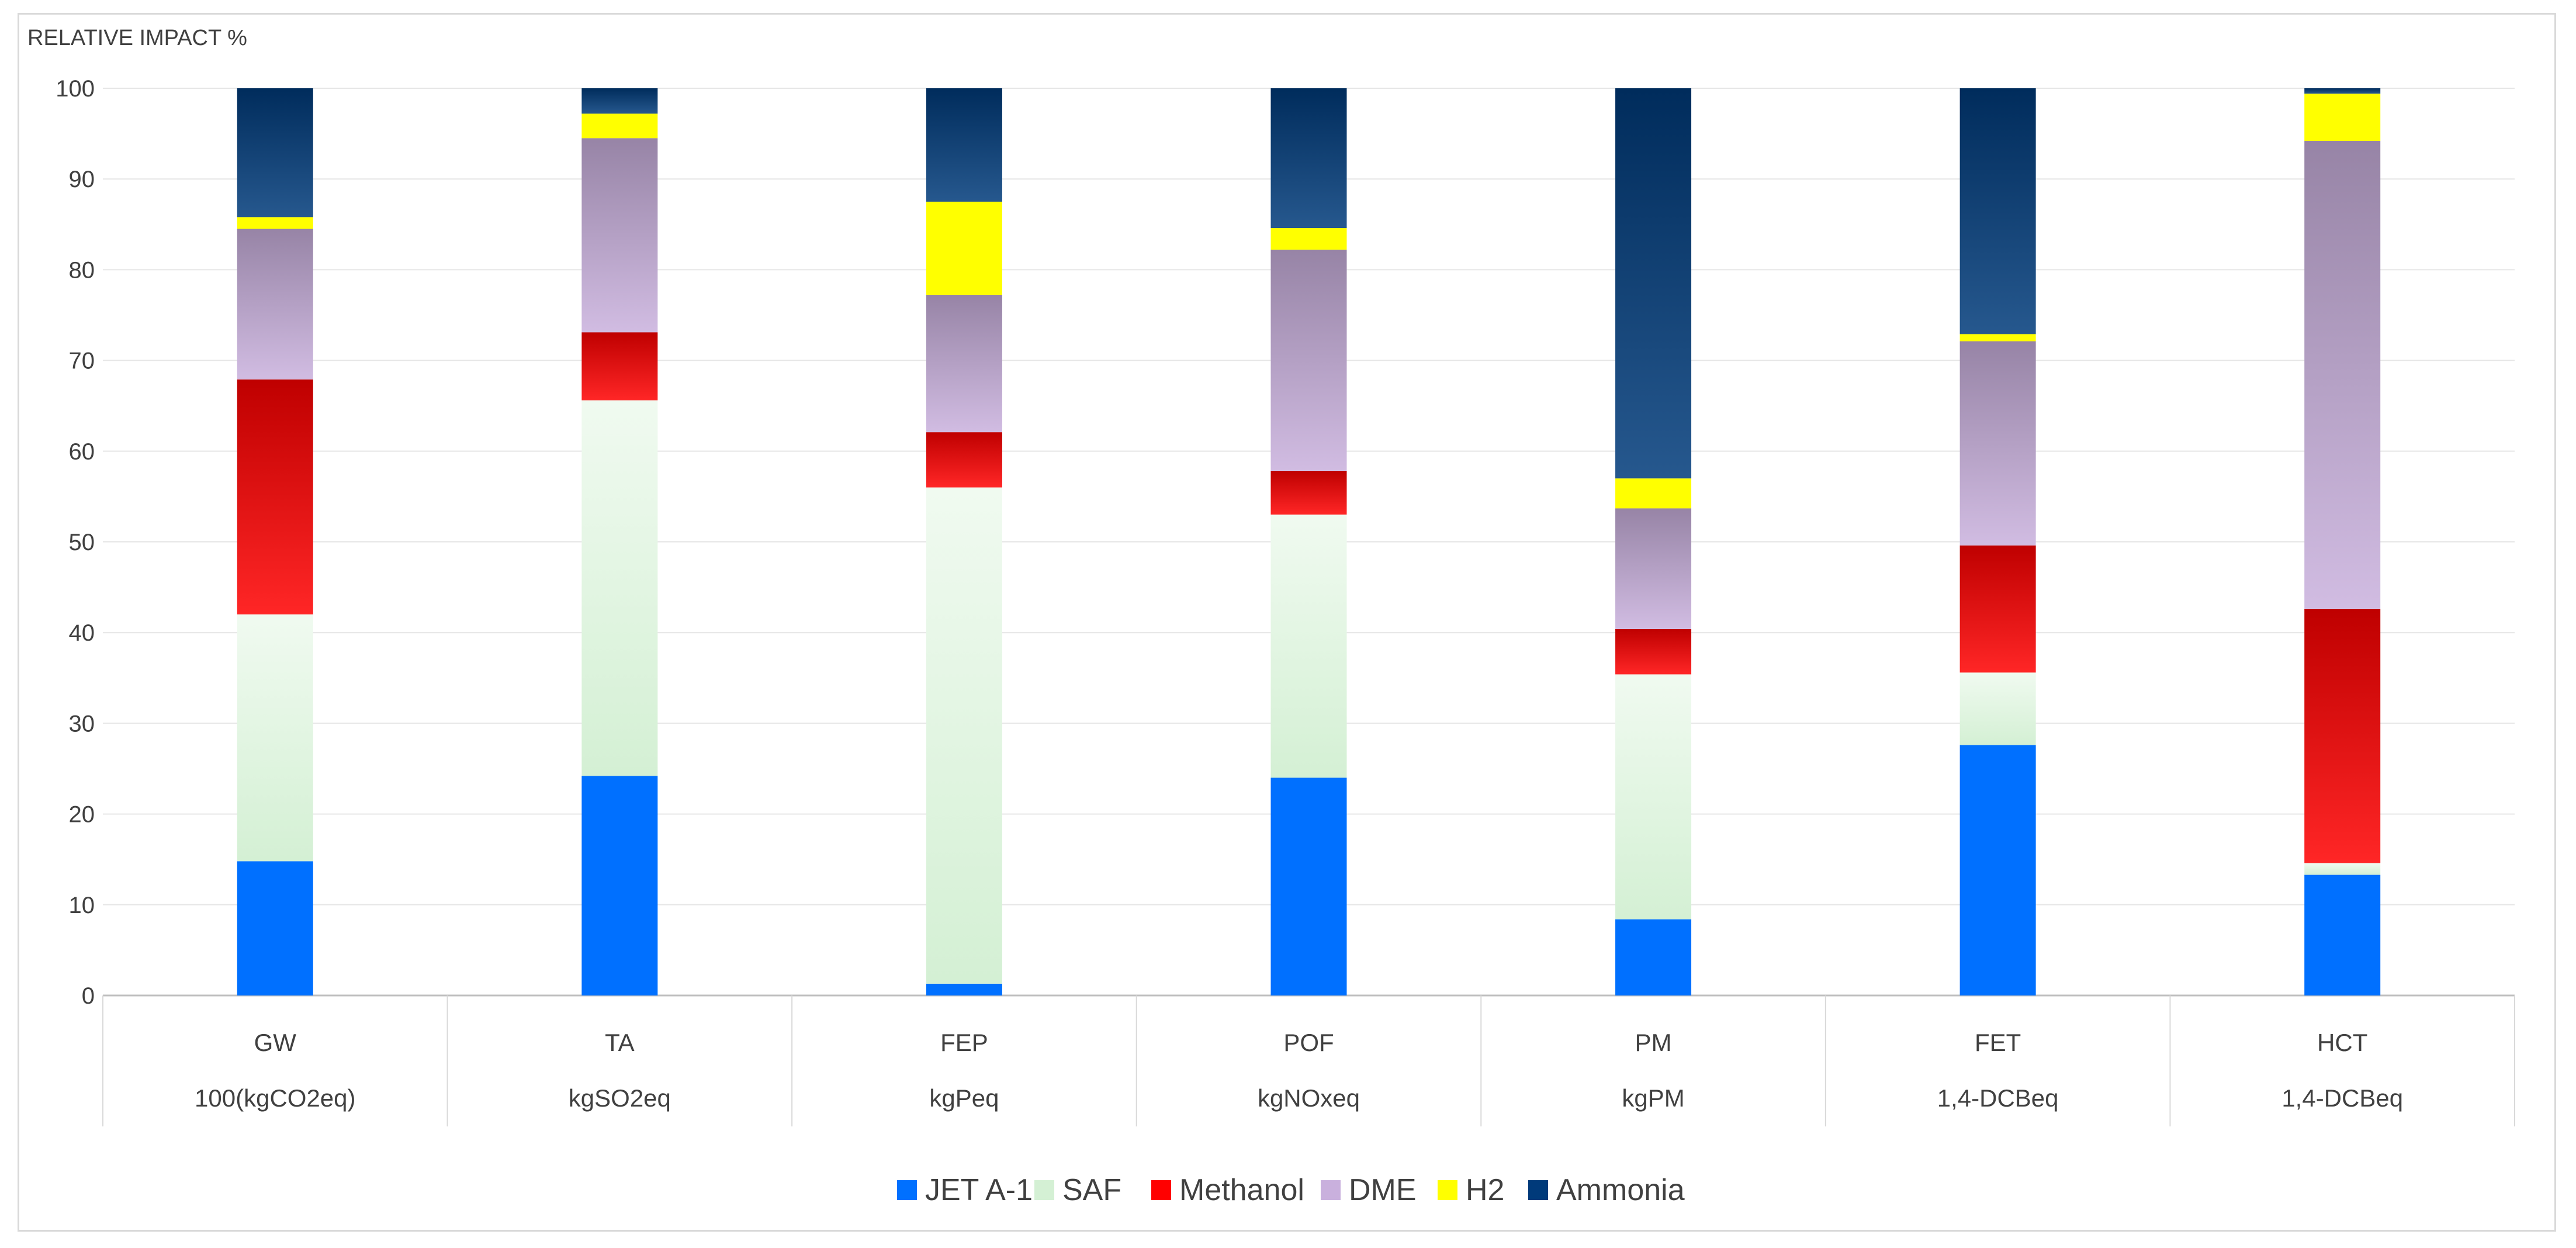 The width and height of the screenshot is (2576, 1248). Describe the element at coordinates (1654, 797) in the screenshot. I see `bar-segment-pm-saf` at that location.